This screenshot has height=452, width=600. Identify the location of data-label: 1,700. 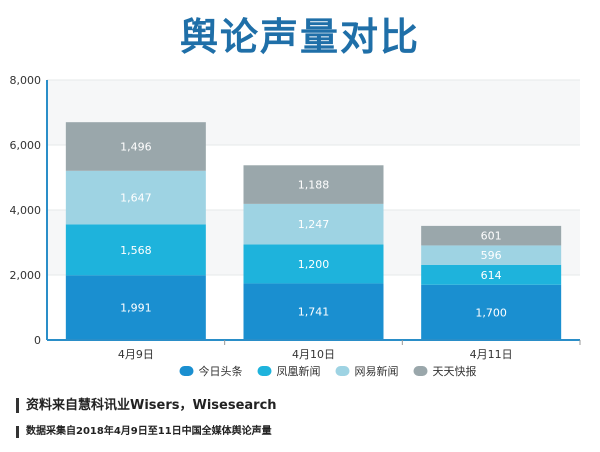
(491, 312).